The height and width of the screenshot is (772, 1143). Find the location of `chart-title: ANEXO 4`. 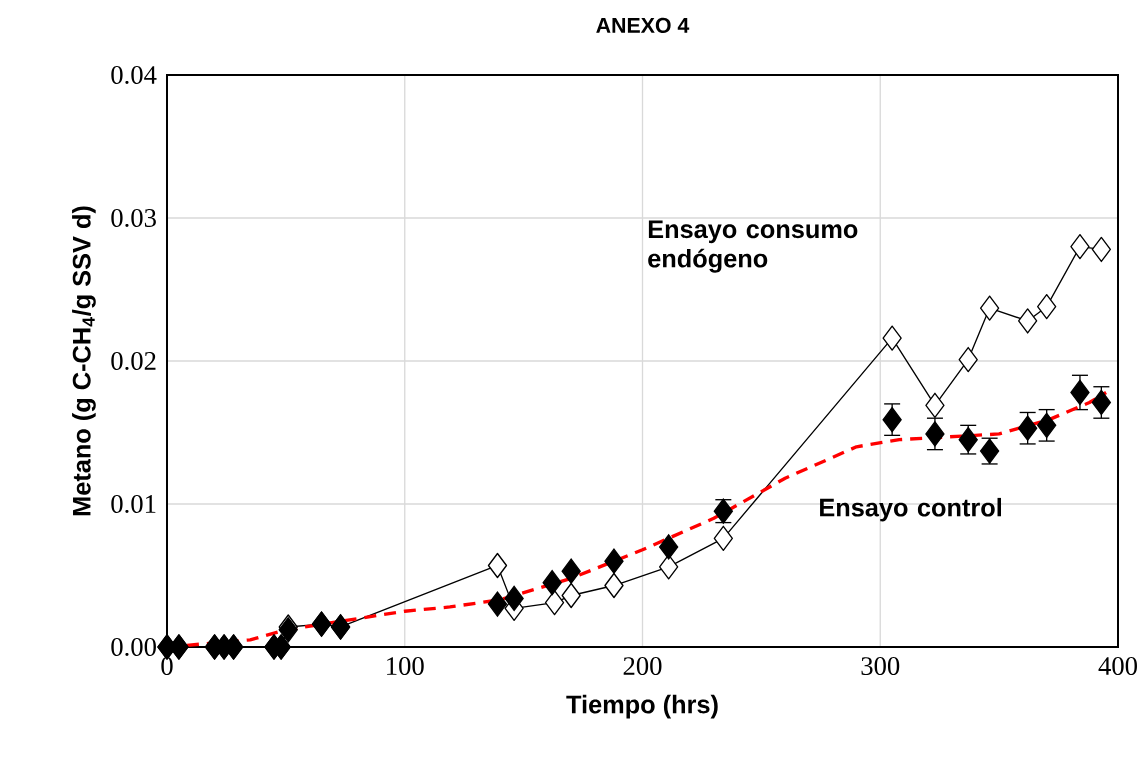

chart-title: ANEXO 4 is located at coordinates (643, 25).